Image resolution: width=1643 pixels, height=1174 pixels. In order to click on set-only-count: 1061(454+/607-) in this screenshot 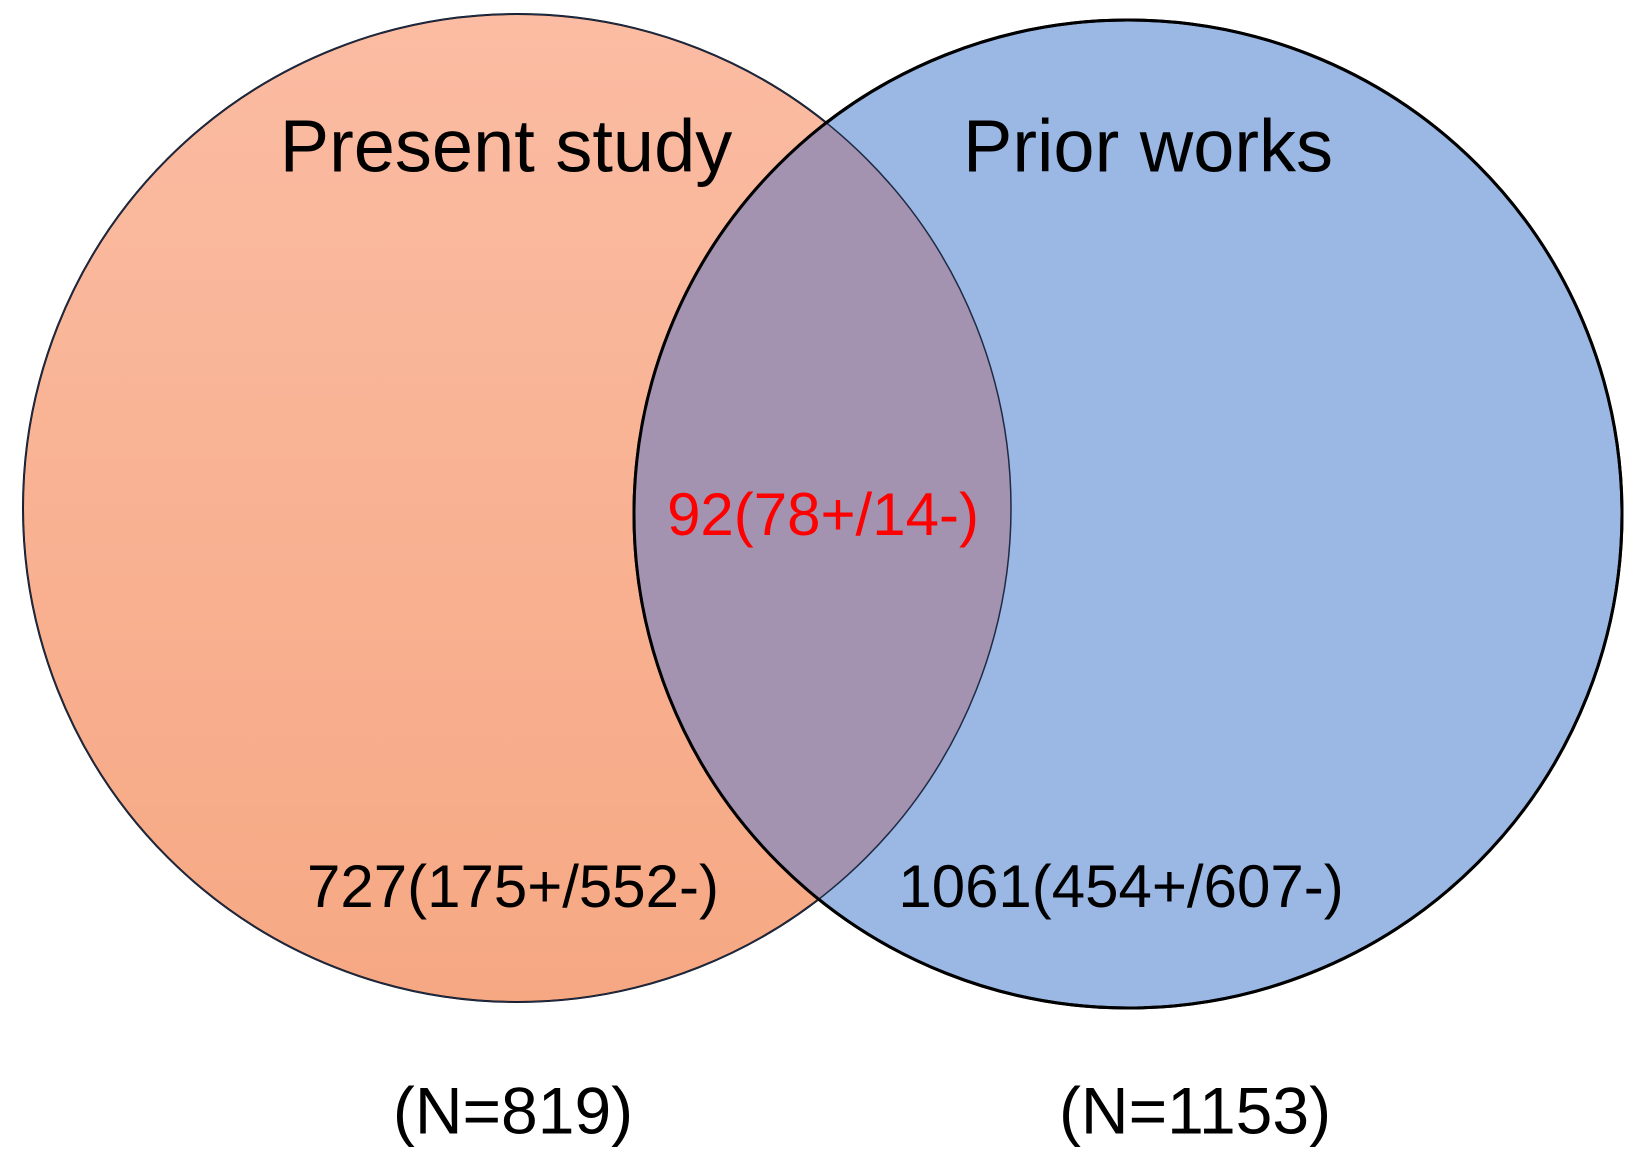, I will do `click(1120, 886)`.